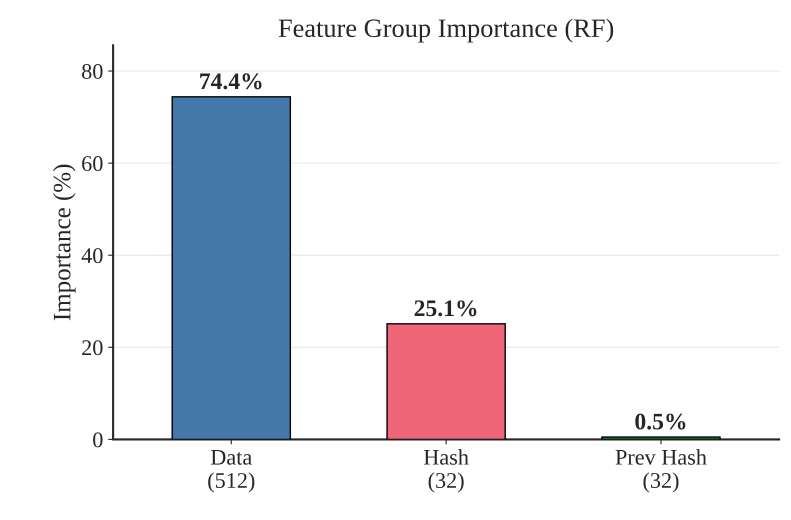 The image size is (791, 520). I want to click on data-label: 0.5%, so click(660, 422).